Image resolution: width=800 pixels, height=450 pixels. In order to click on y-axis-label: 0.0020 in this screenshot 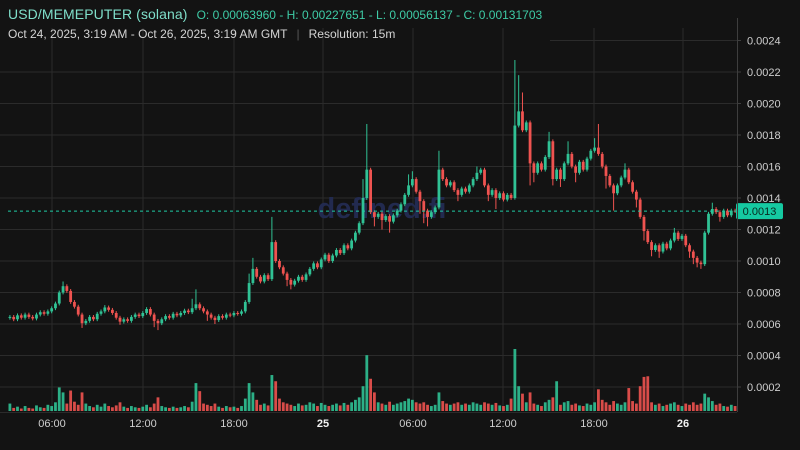, I will do `click(764, 105)`.